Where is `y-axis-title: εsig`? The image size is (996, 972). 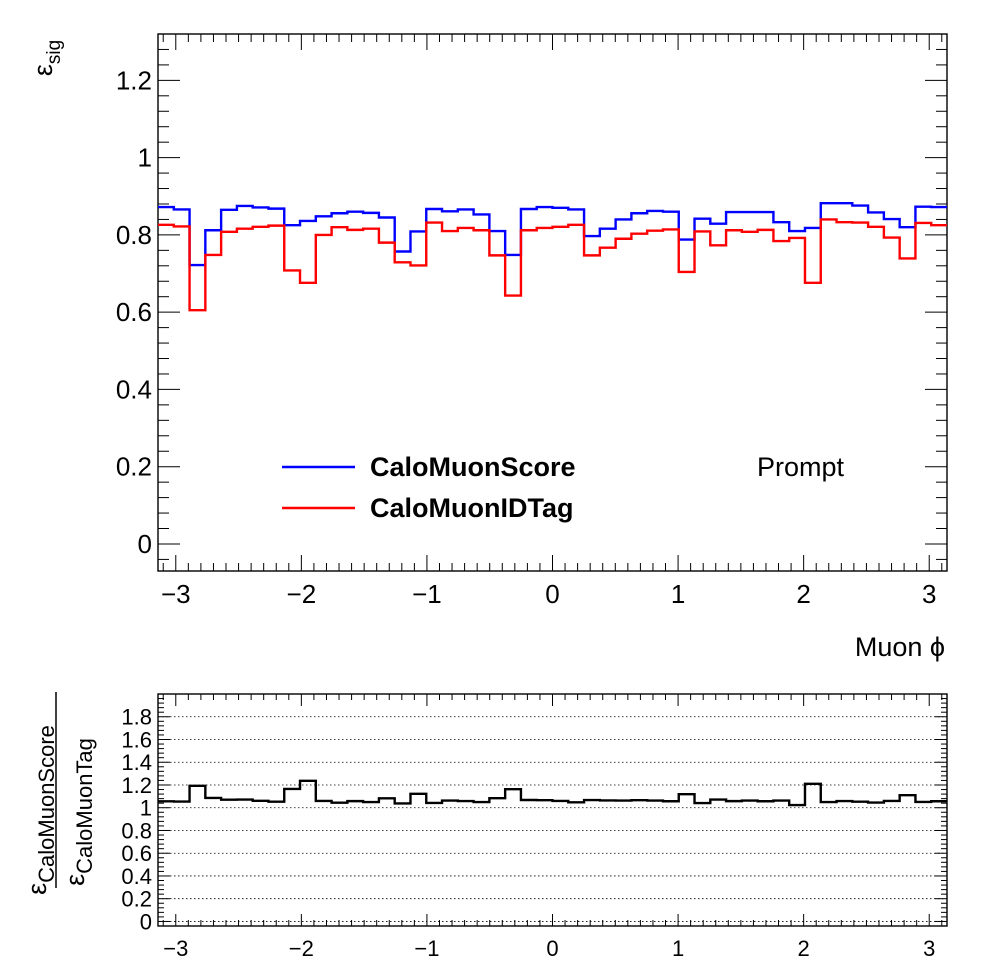
y-axis-title: εsig is located at coordinates (46, 58).